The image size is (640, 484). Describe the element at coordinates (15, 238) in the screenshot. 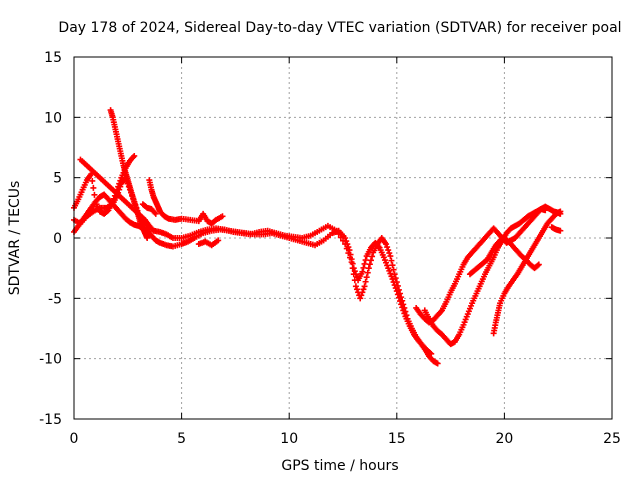

I see `y-axis-label: SDTVAR / TECUs` at that location.